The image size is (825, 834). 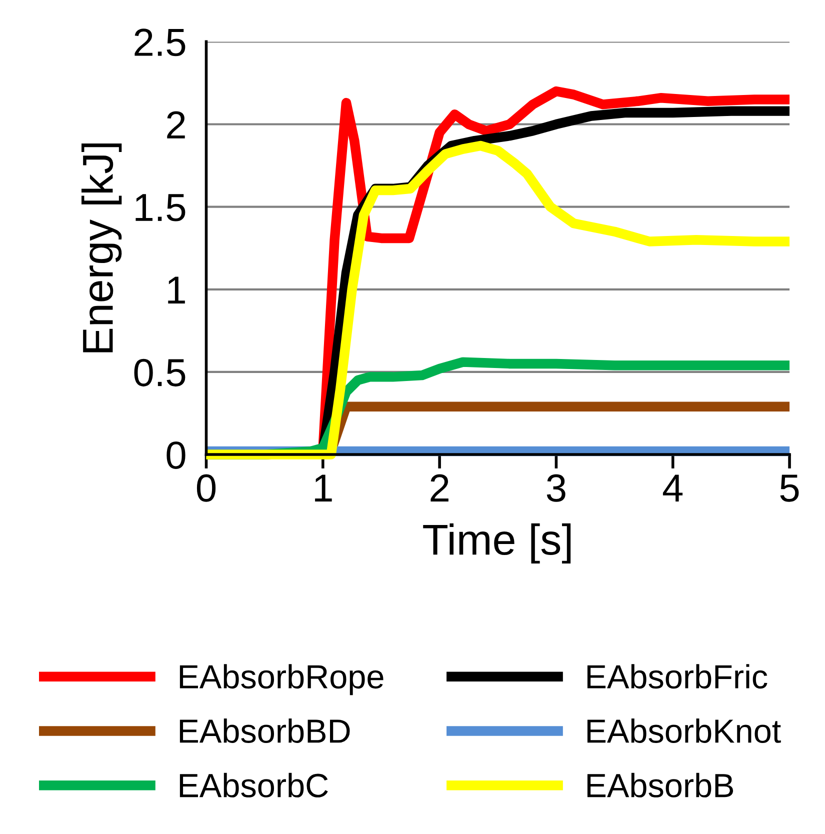 What do you see at coordinates (789, 488) in the screenshot?
I see `x-tick-label: 5` at bounding box center [789, 488].